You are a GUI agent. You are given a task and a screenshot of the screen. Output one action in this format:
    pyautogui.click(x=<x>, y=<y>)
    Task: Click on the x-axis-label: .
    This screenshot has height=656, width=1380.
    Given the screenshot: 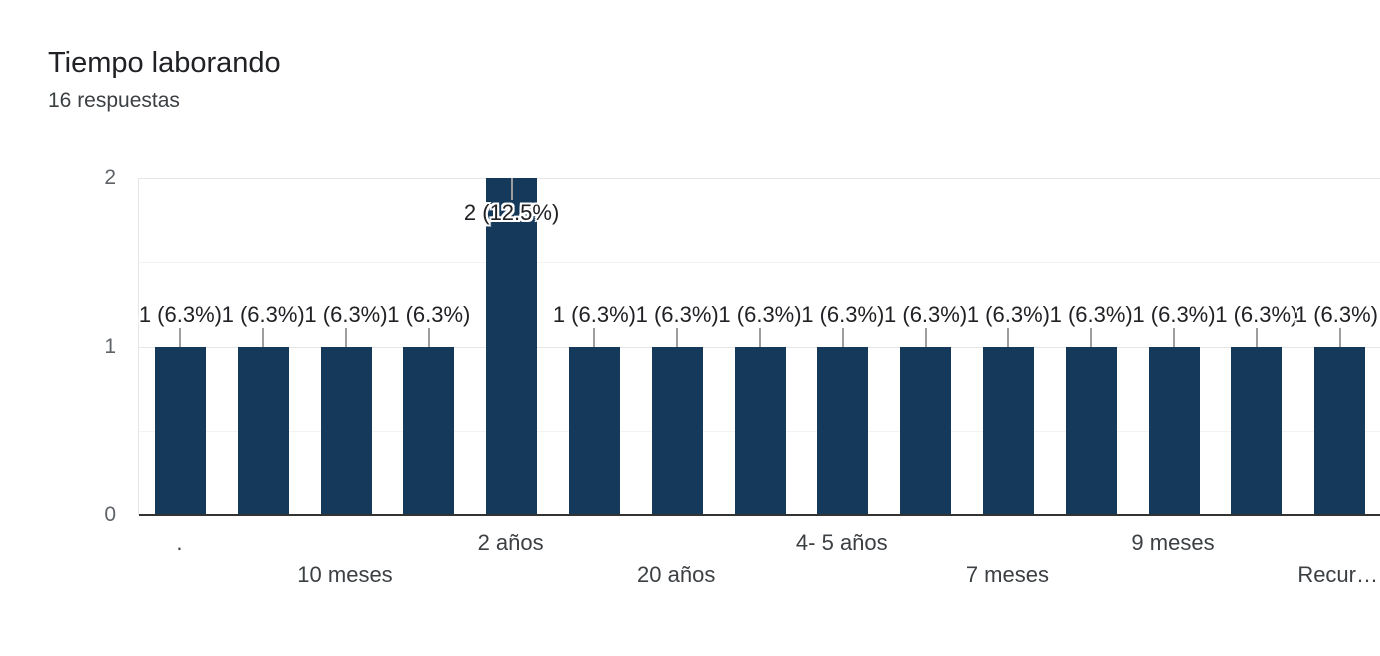 What is the action you would take?
    pyautogui.click(x=179, y=542)
    